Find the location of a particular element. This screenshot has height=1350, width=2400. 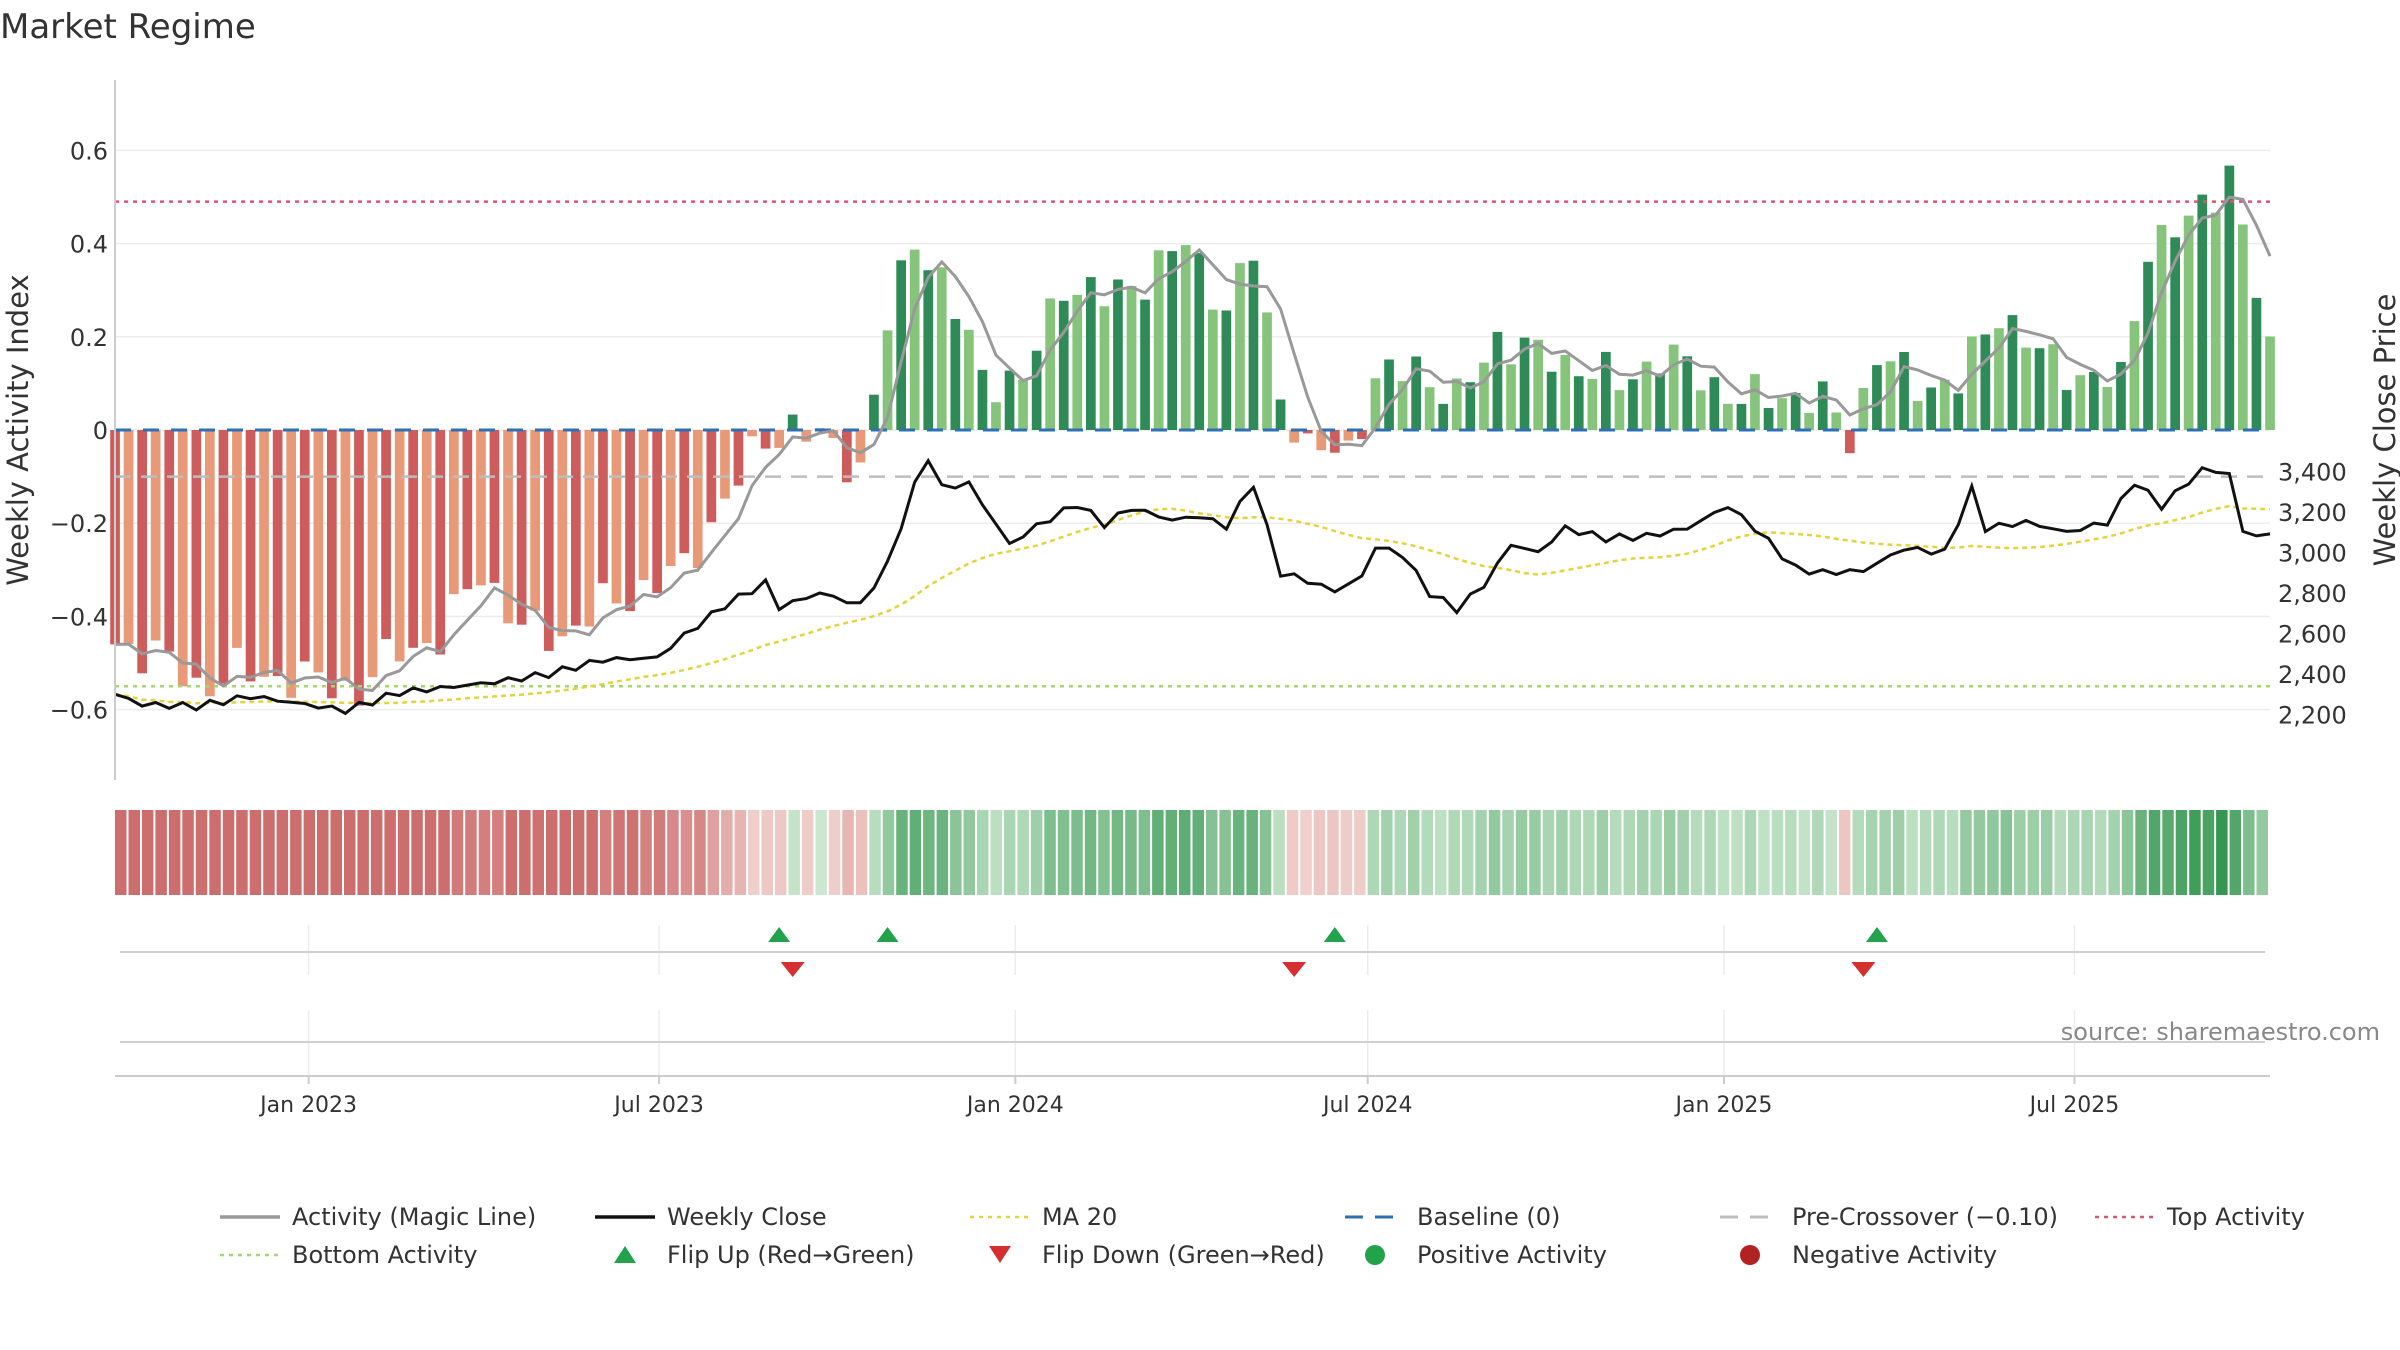

x-tick-label: Jan 2025 is located at coordinates (1723, 1105).